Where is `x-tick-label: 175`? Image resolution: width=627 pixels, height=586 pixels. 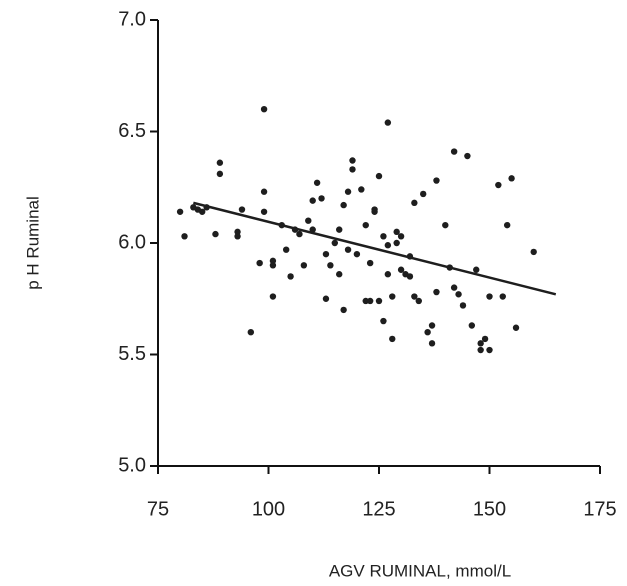 x-tick-label: 175 is located at coordinates (599, 509).